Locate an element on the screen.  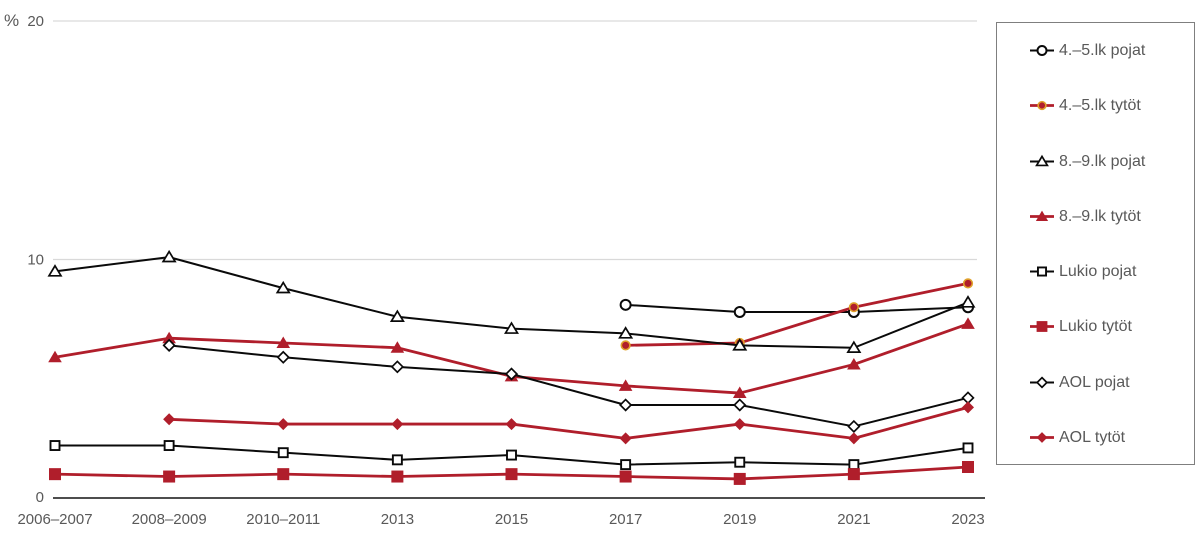
series-aol-tyt-t is located at coordinates (568, 423).